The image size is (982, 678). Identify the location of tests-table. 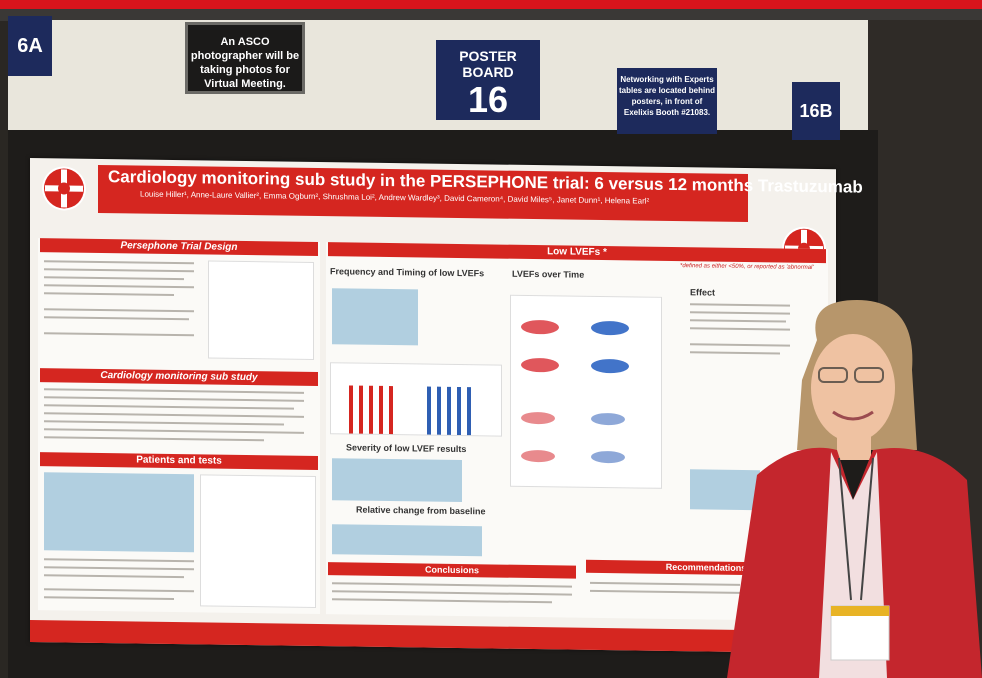
(258, 541).